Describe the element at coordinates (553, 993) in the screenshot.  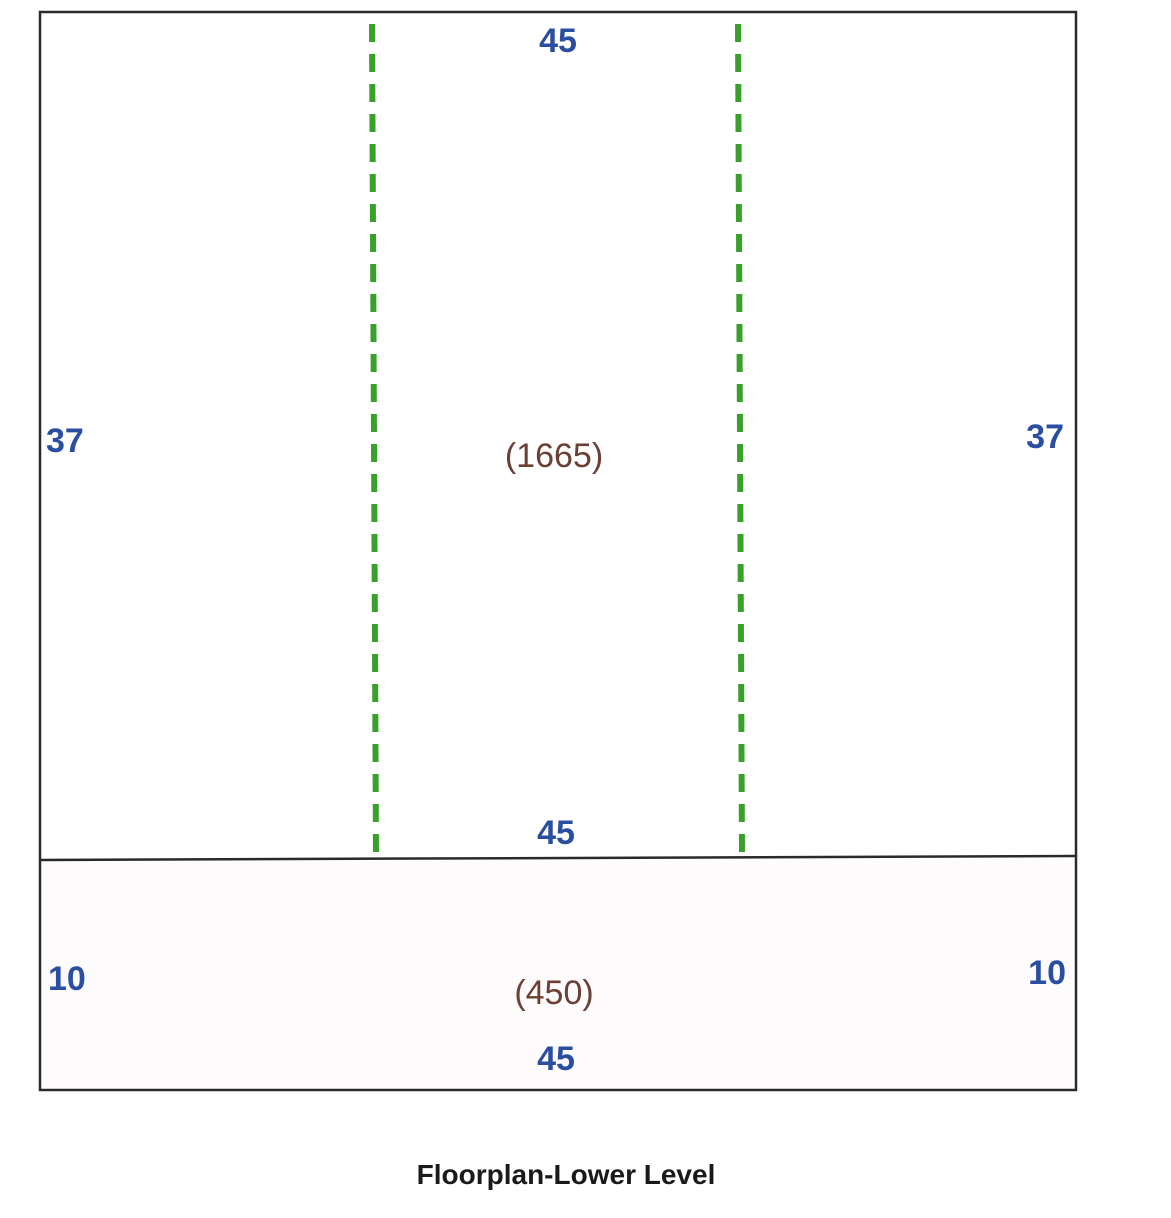
I see `lower-area: (450)` at that location.